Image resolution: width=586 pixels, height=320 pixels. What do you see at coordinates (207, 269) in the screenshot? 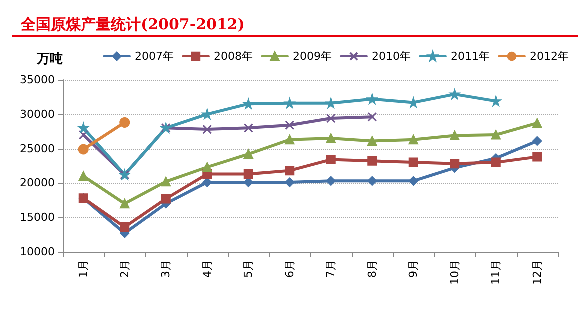
I see `x-tick-label: 4月` at bounding box center [207, 269].